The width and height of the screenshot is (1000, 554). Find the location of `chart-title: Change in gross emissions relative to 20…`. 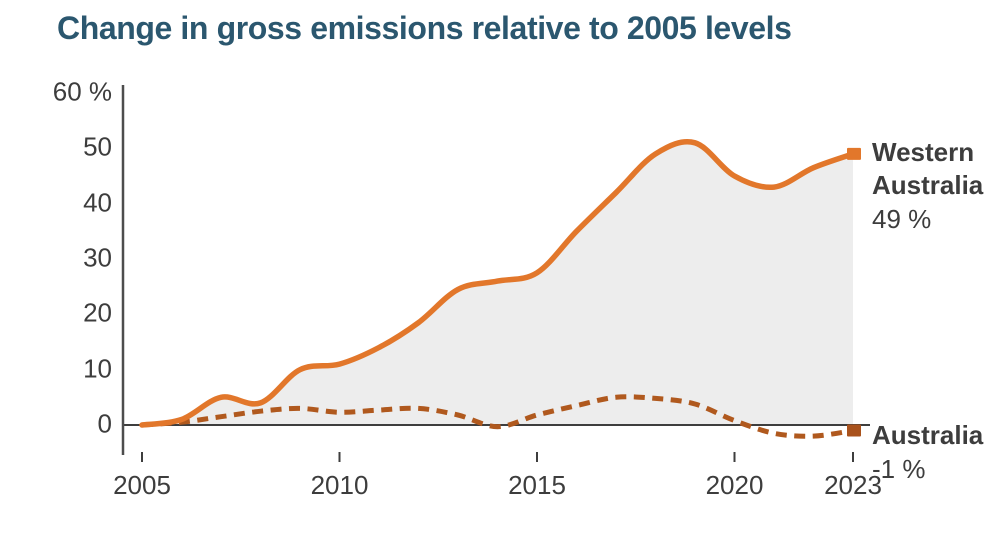

chart-title: Change in gross emissions relative to 20… is located at coordinates (424, 28).